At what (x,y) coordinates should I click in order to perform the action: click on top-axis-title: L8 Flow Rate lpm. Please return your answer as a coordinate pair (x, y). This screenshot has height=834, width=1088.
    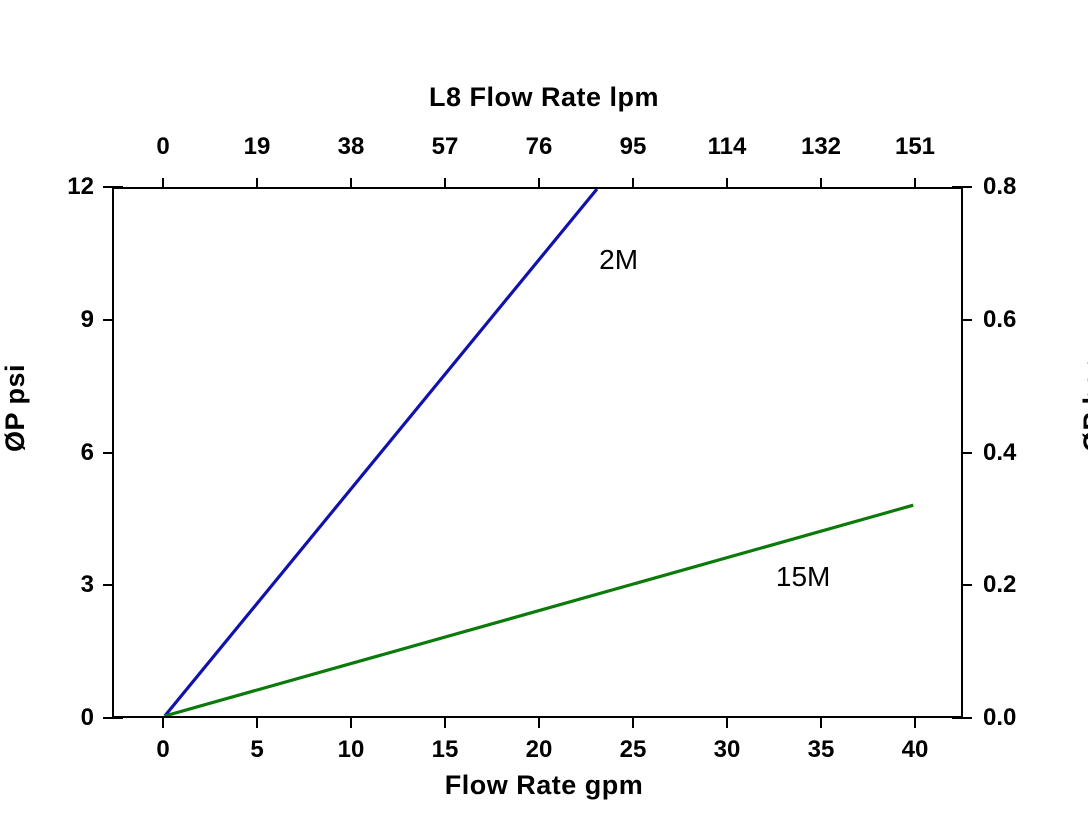
    Looking at the image, I should click on (544, 97).